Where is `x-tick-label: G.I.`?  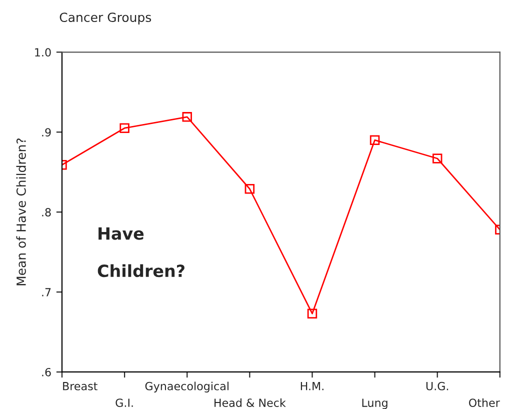 x-tick-label: G.I. is located at coordinates (124, 402).